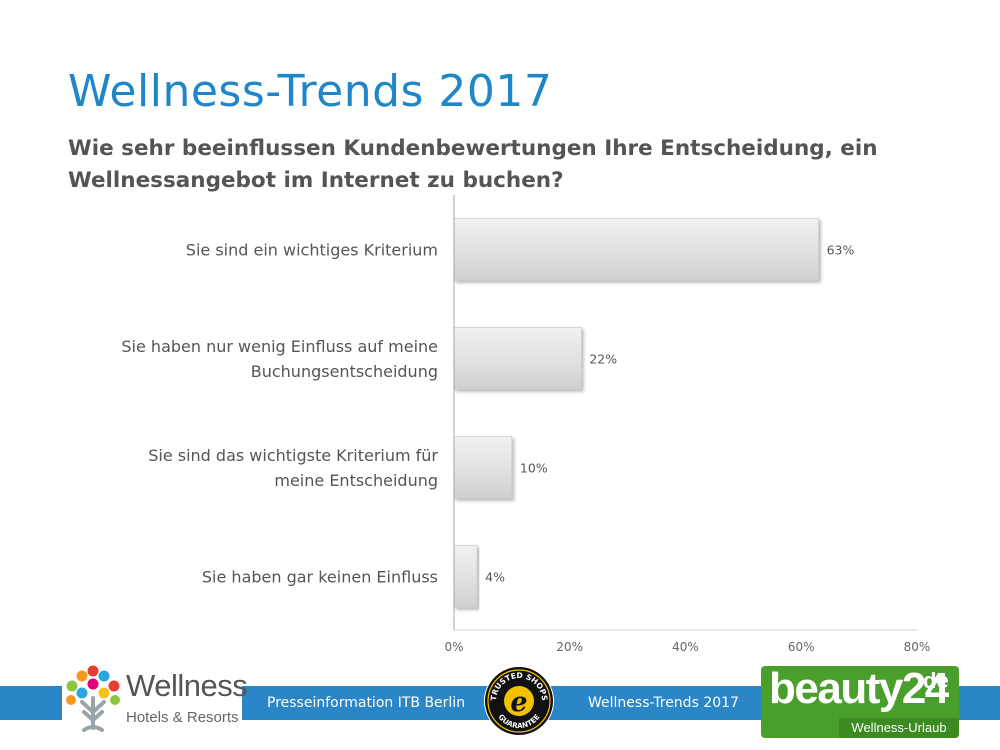  Describe the element at coordinates (320, 577) in the screenshot. I see `category-label-4: Sie haben gar keinen Einfluss` at that location.